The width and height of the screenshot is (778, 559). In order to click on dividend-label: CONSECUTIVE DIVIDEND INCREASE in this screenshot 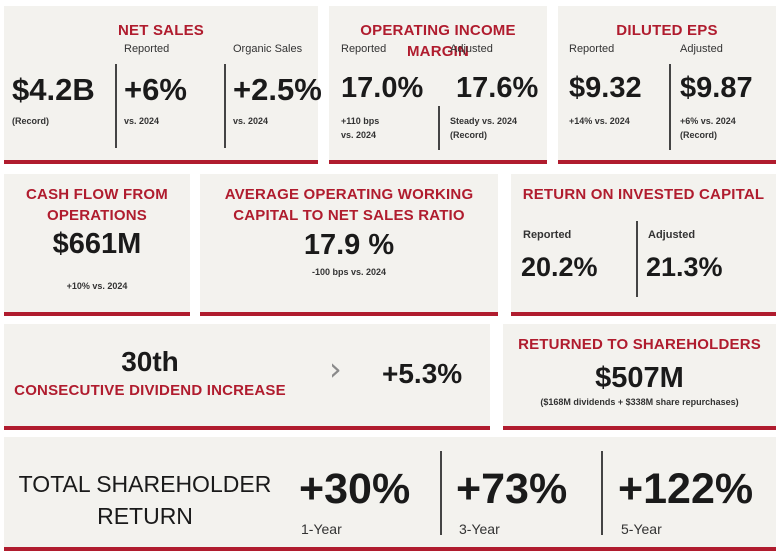, I will do `click(150, 390)`.